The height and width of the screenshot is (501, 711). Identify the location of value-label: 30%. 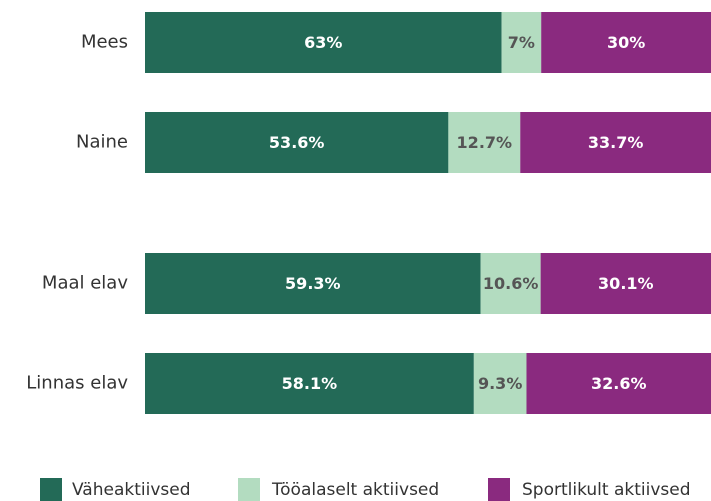
(626, 42).